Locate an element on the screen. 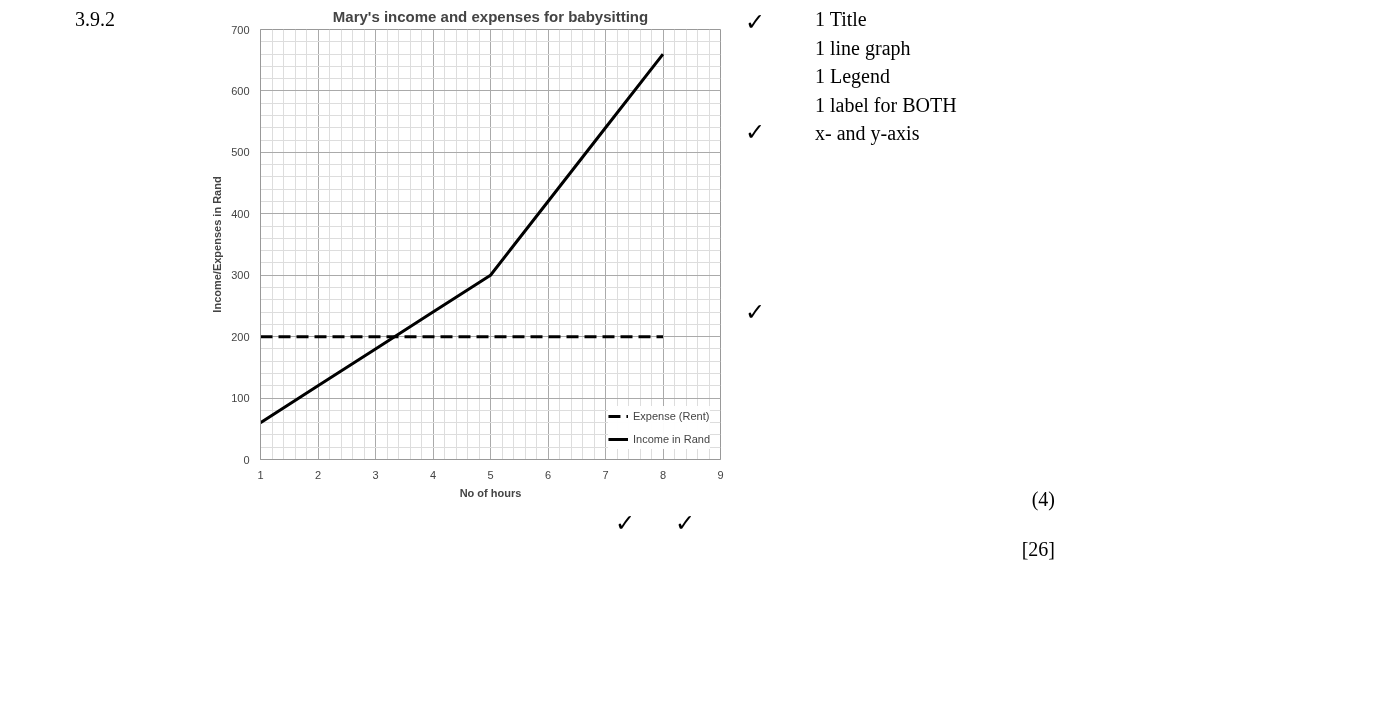 Image resolution: width=1387 pixels, height=707 pixels. x-tick-label: 1 is located at coordinates (260, 474).